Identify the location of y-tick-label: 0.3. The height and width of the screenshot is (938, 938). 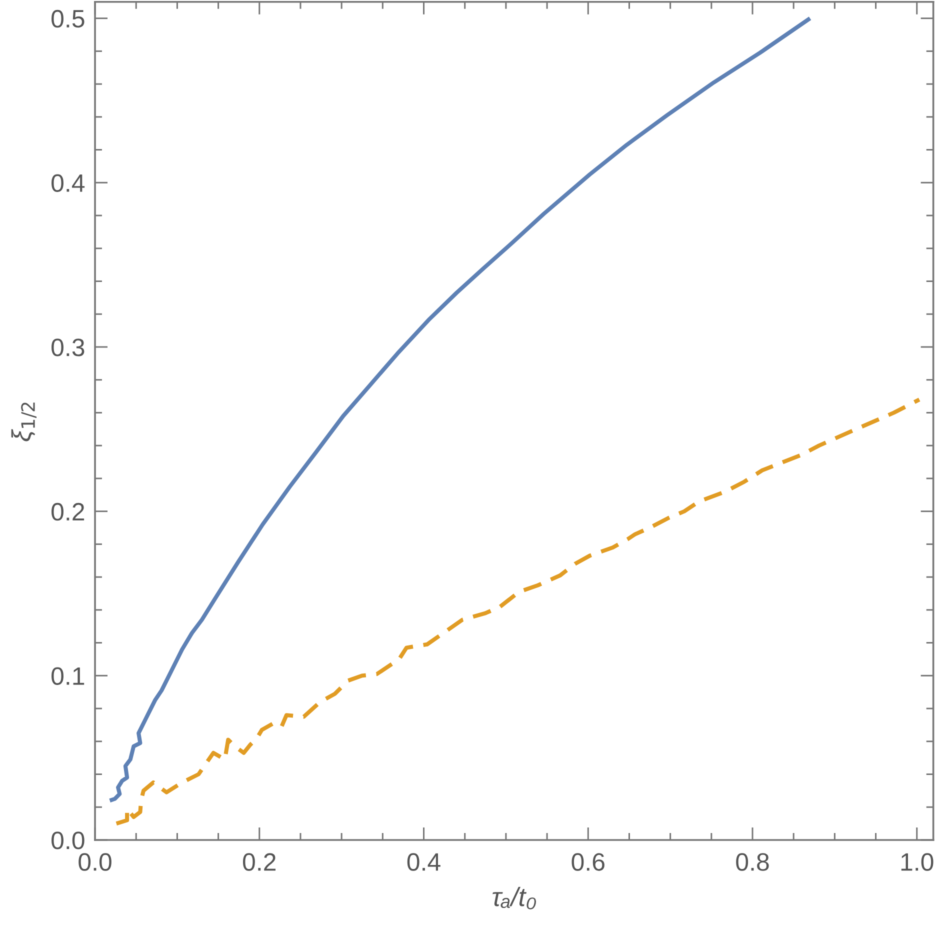
(68, 347).